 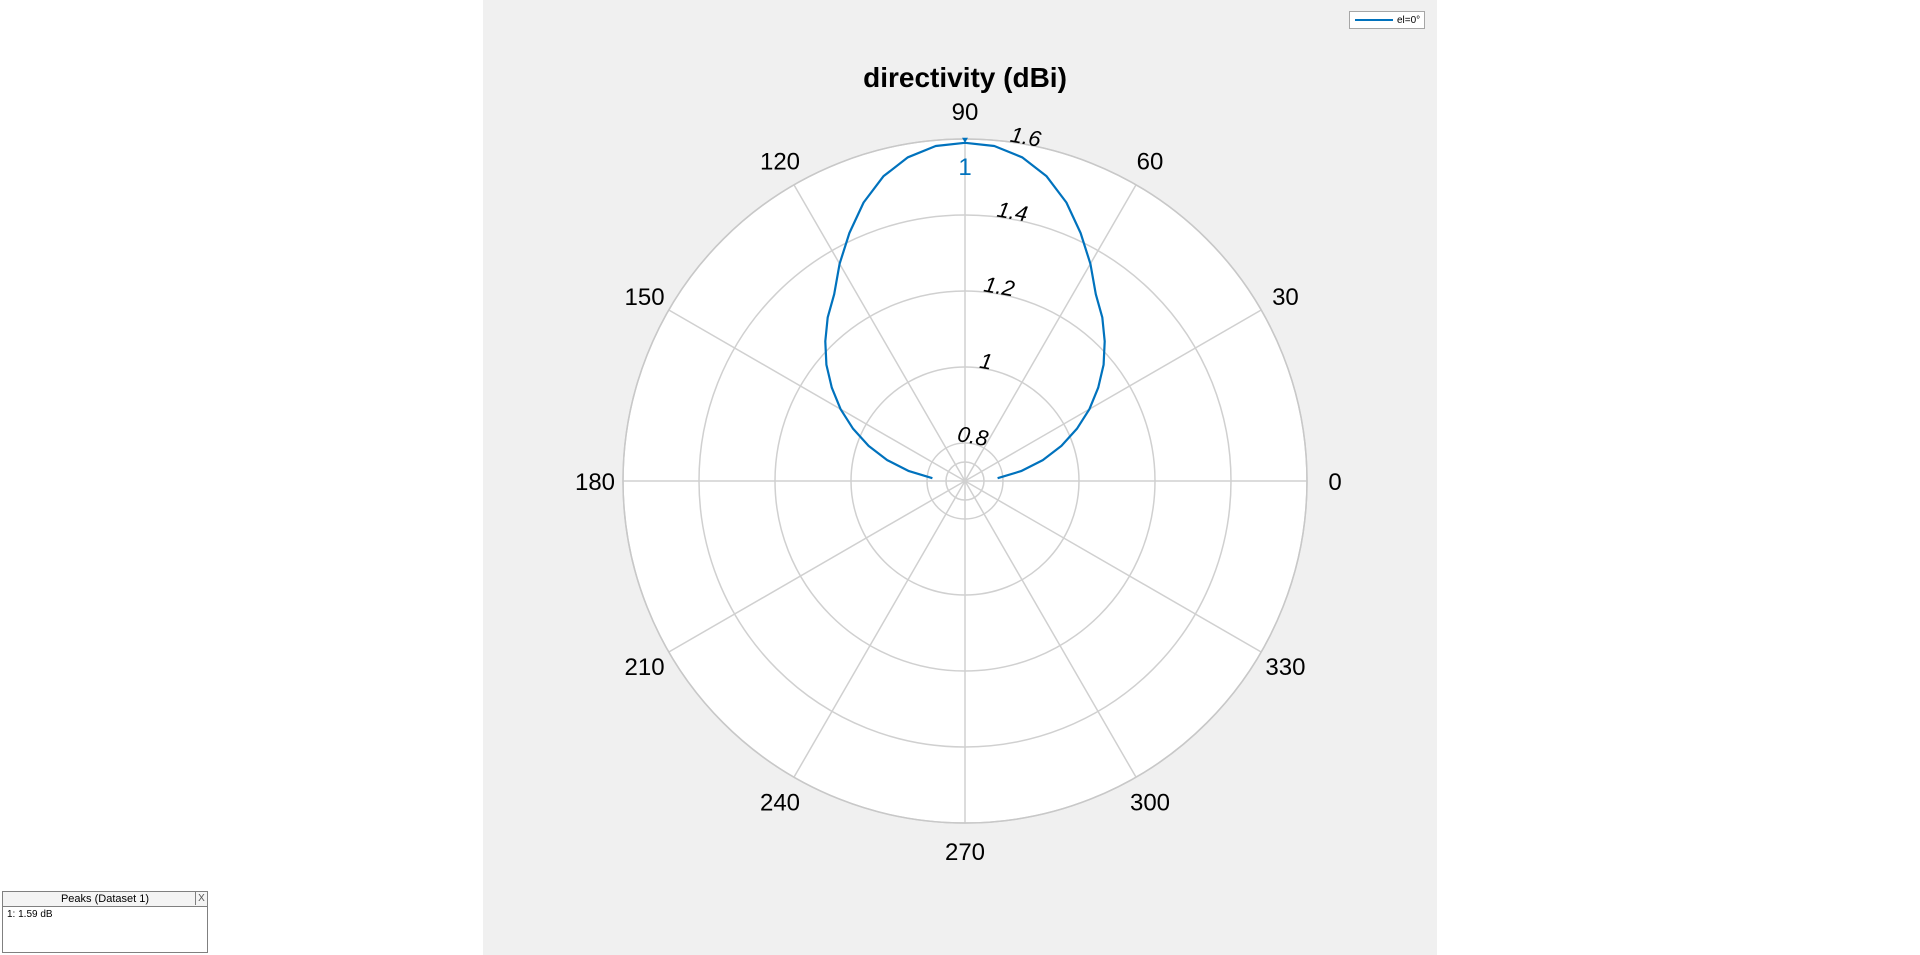 What do you see at coordinates (780, 802) in the screenshot?
I see `angle-tick-label: 240` at bounding box center [780, 802].